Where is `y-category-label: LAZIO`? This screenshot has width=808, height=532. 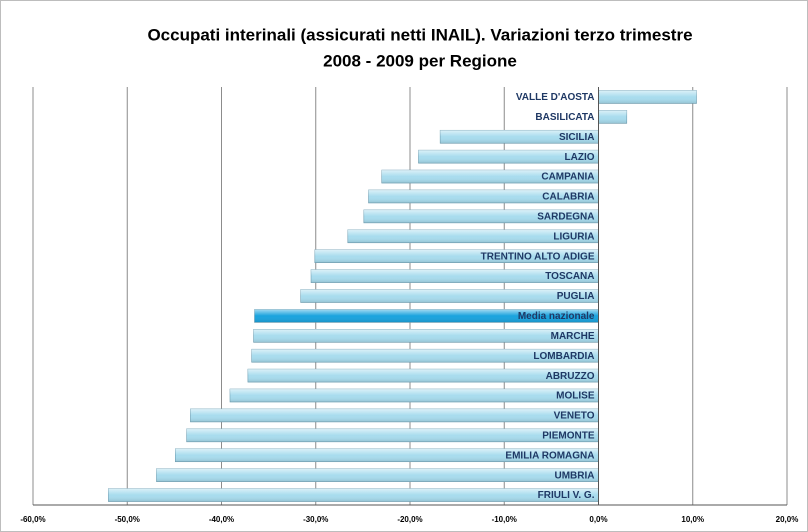
y-category-label: LAZIO is located at coordinates (580, 157).